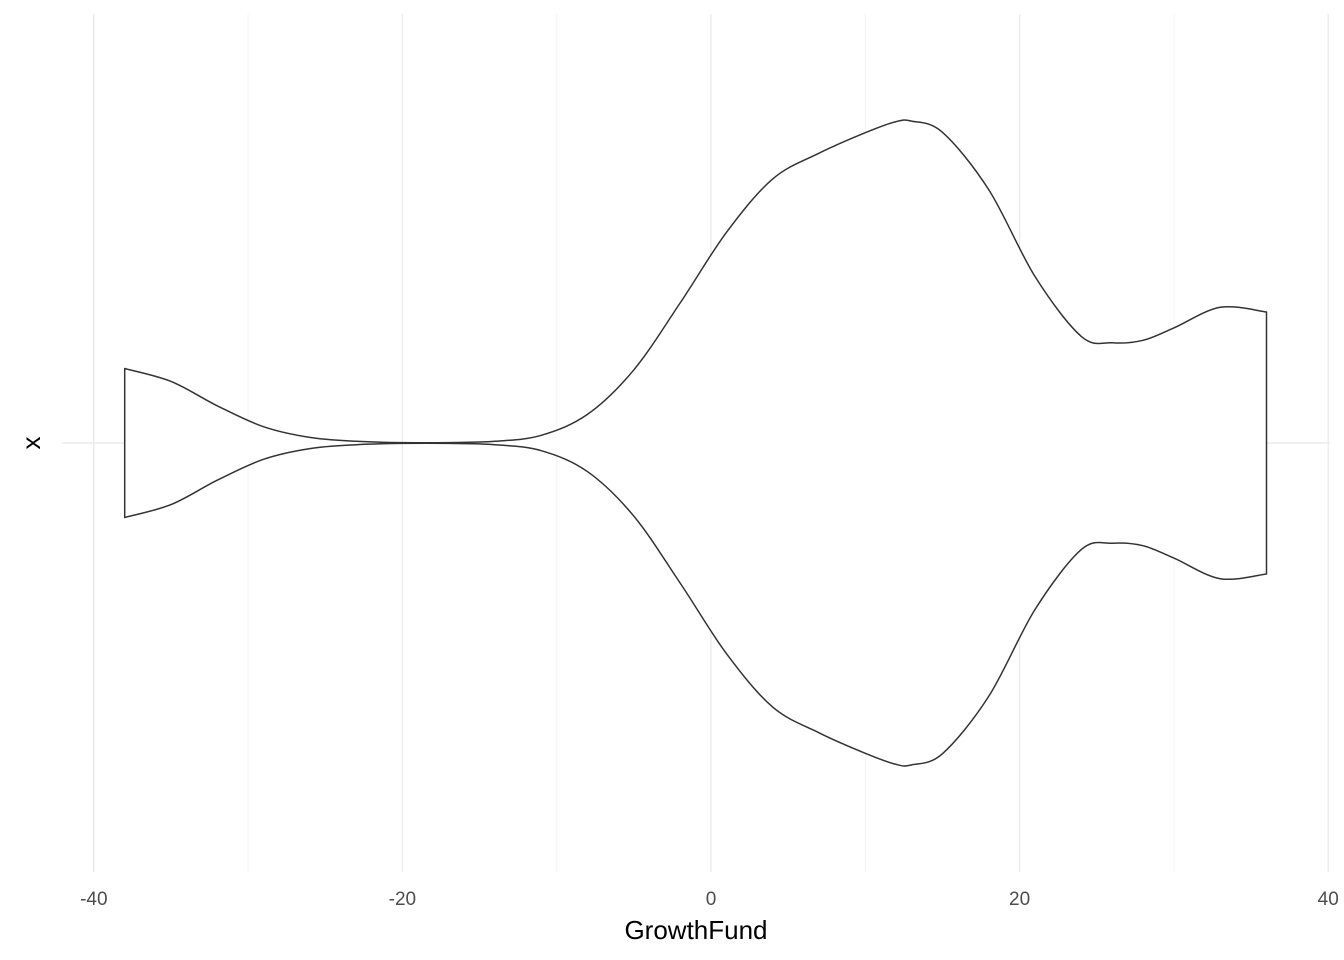 This screenshot has height=960, width=1344. Describe the element at coordinates (402, 899) in the screenshot. I see `x-tick-label: -20` at that location.